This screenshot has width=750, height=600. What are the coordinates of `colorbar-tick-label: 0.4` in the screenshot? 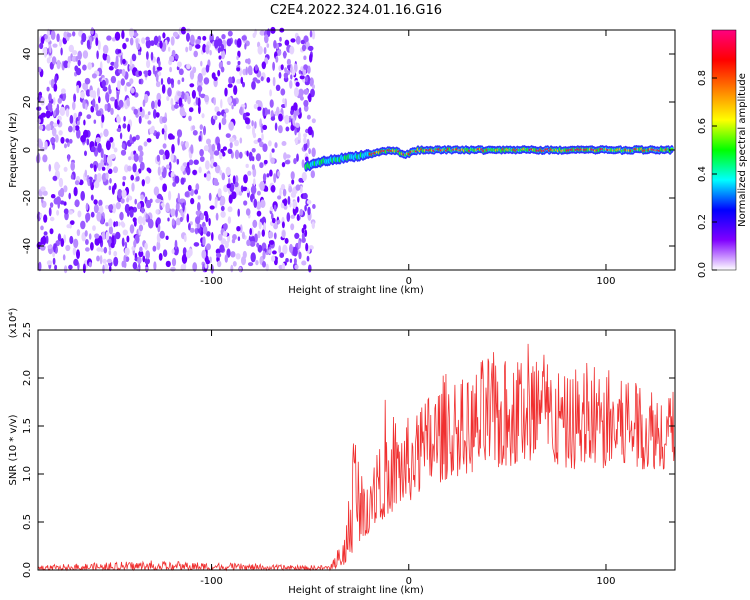 It's located at (702, 174).